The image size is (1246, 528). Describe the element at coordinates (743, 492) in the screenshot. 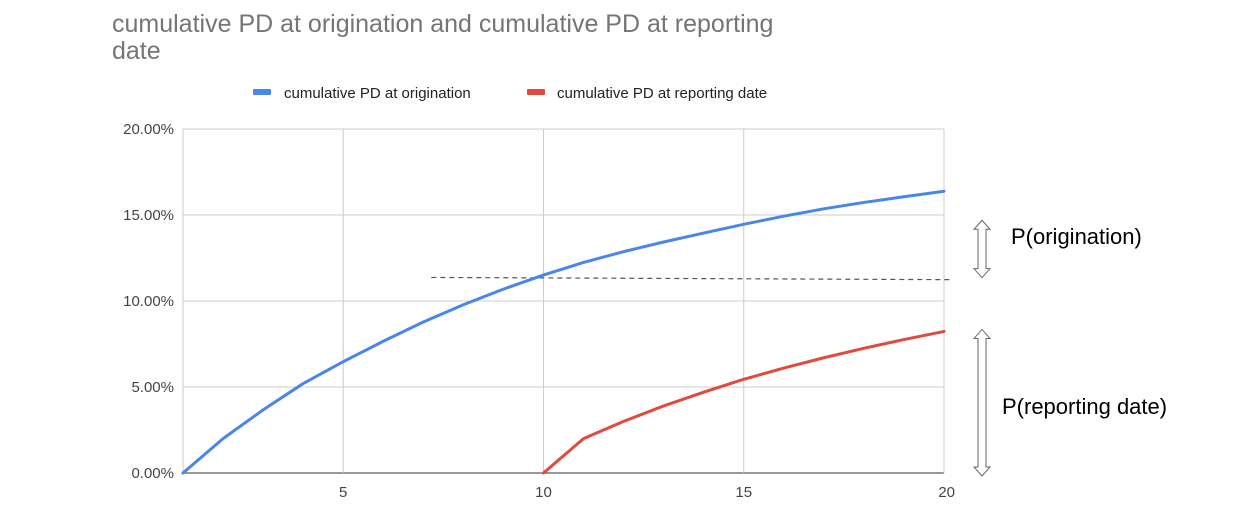

I see `x-tick-label: 15` at that location.